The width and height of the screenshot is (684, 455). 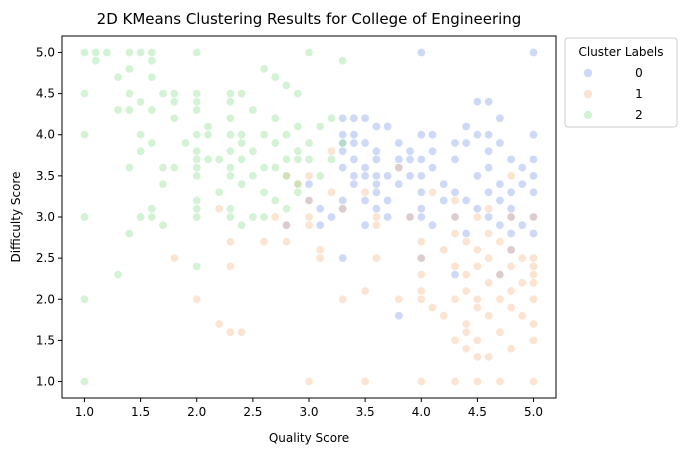 What do you see at coordinates (45, 382) in the screenshot?
I see `y-tick-label: 1.0` at bounding box center [45, 382].